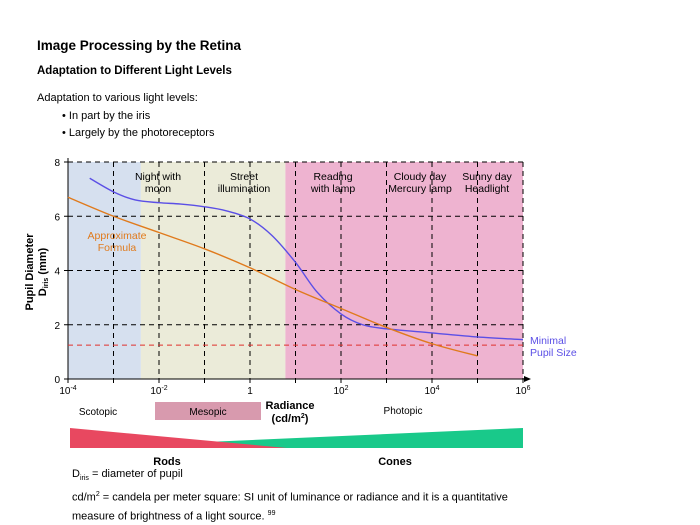 This screenshot has width=700, height=525. Describe the element at coordinates (420, 177) in the screenshot. I see `annotation-cloudy: Cloudy day` at that location.